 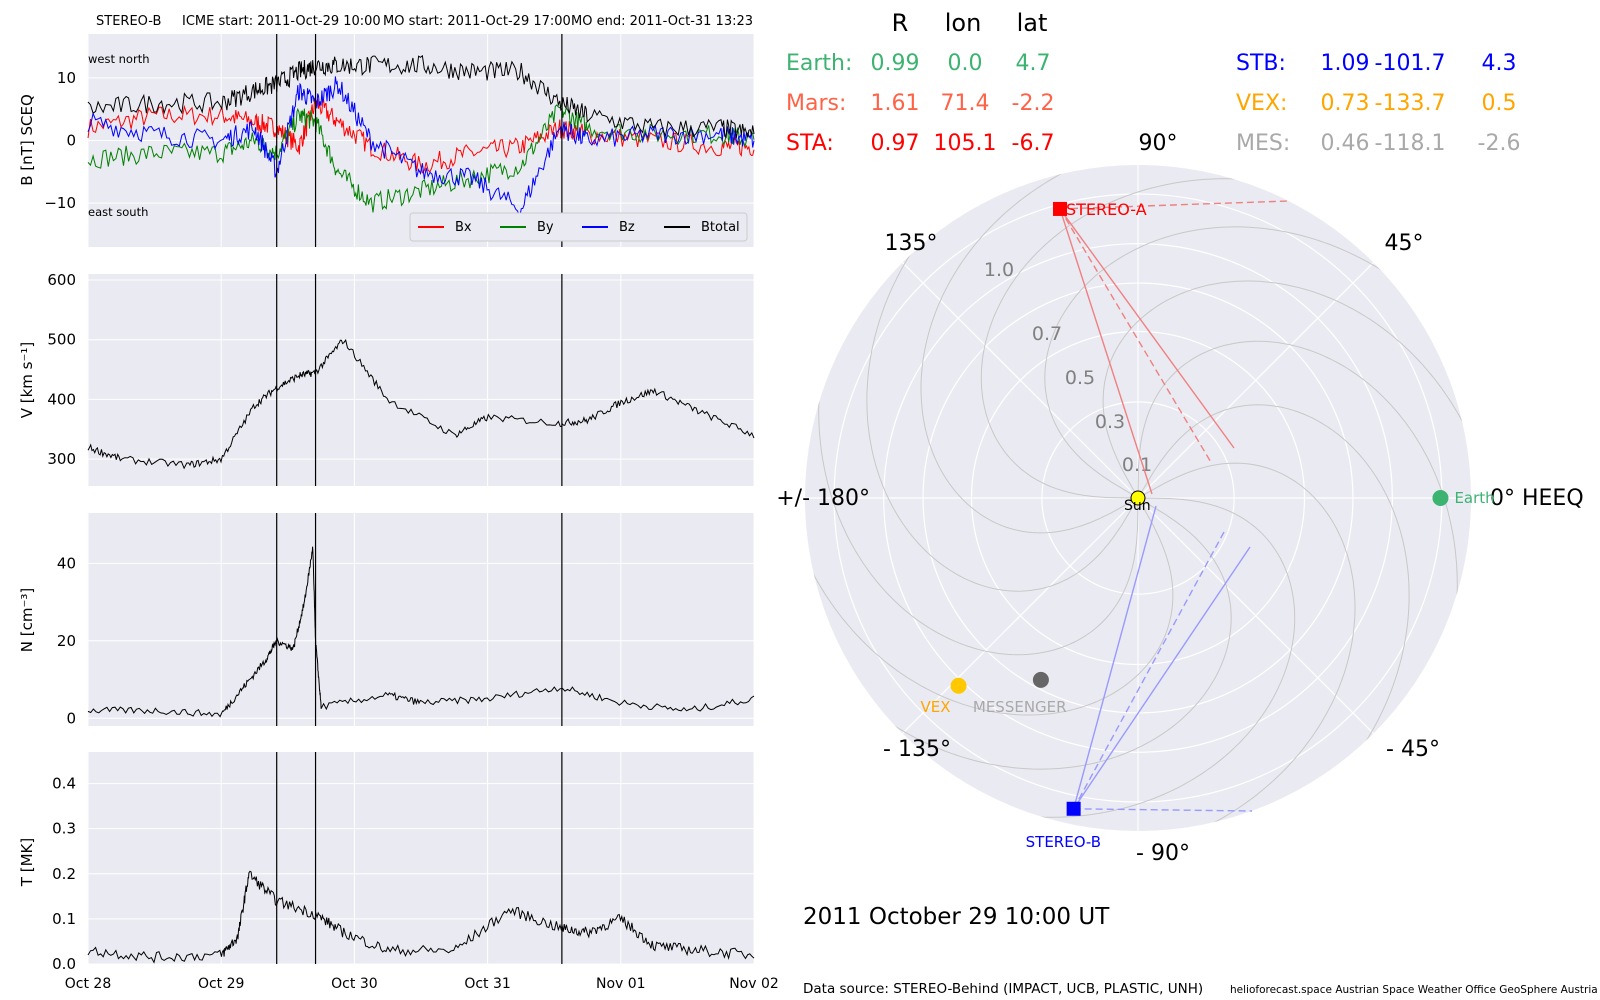 I want to click on polar-angle-label: - 135°, so click(x=917, y=749).